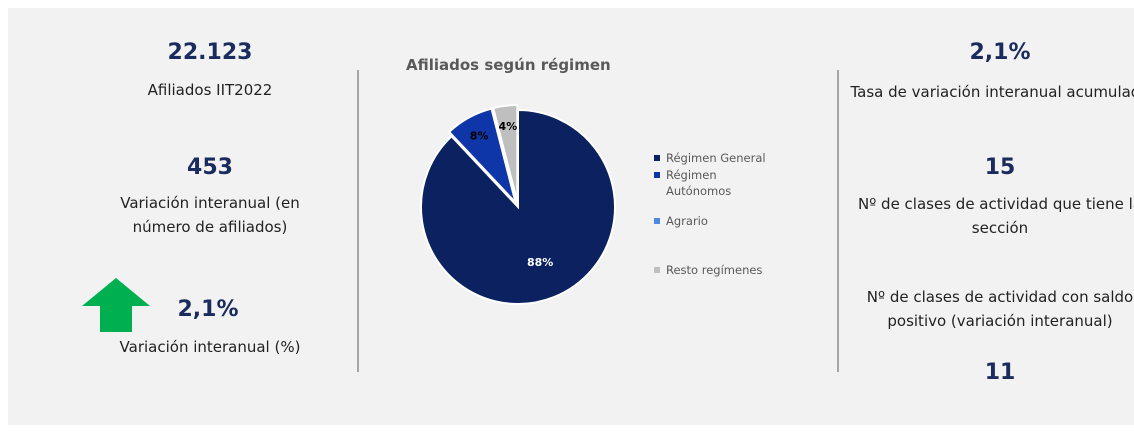 The image size is (1134, 432). I want to click on kpi-value: 11, so click(1000, 372).